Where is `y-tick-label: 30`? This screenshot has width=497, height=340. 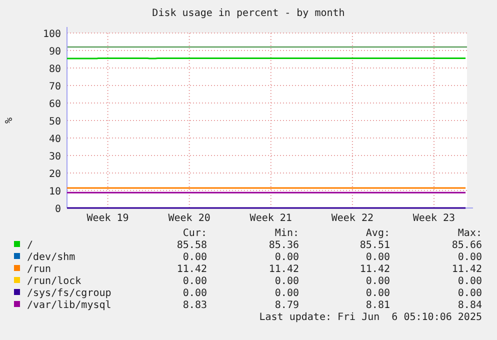 y-tick-label: 30 is located at coordinates (54, 157).